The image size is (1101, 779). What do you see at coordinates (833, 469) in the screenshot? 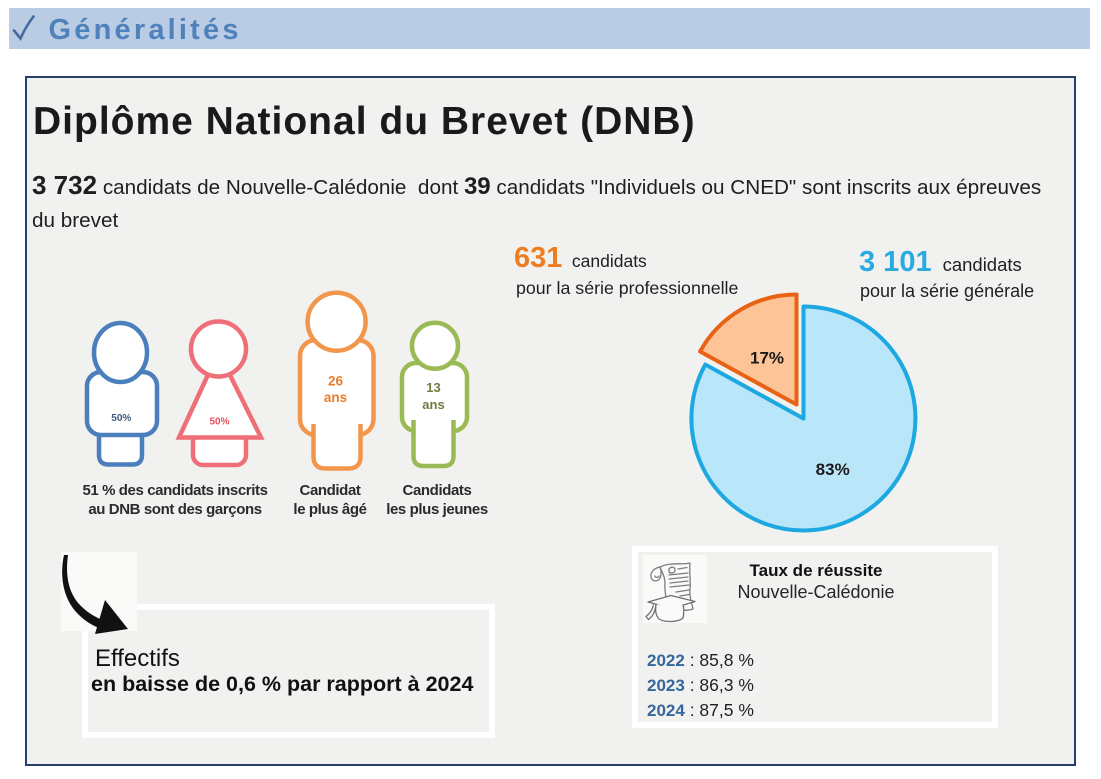
I see `svg-text: 83%` at bounding box center [833, 469].